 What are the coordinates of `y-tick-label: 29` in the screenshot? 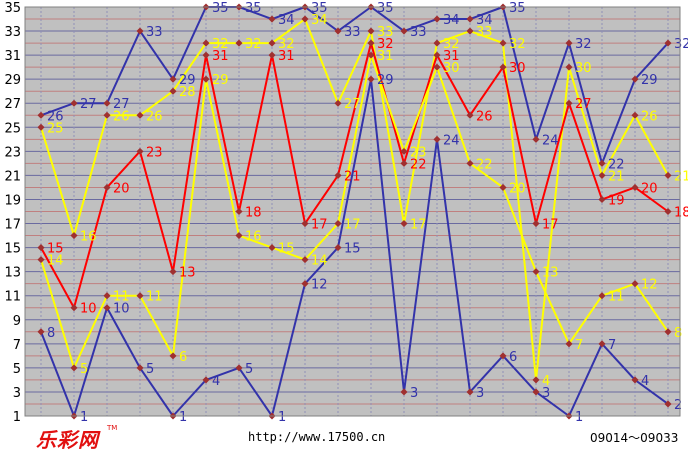 It's located at (12, 80).